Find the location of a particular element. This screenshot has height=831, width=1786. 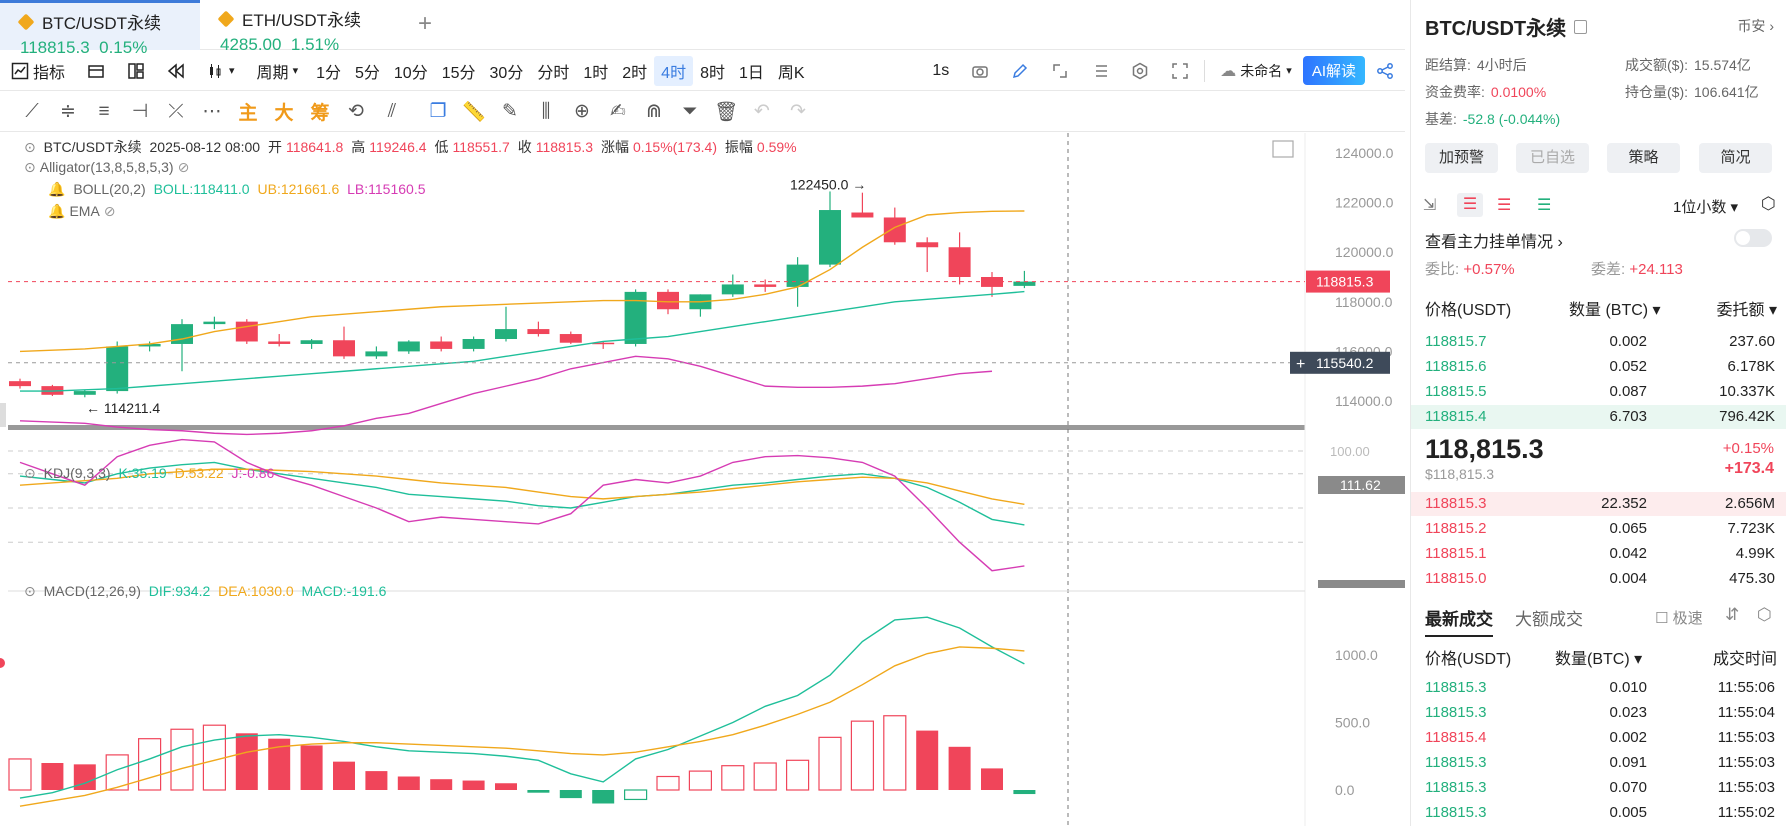

more-icon: ⋯ is located at coordinates (212, 111).